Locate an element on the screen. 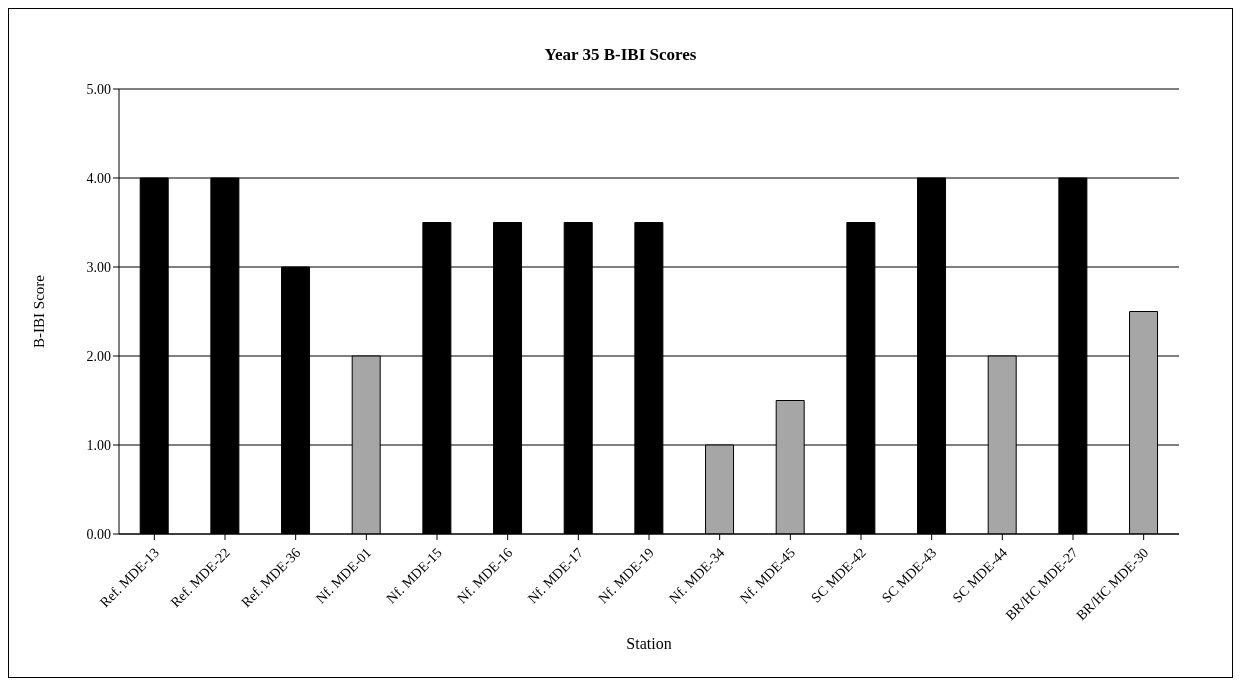 This screenshot has height=686, width=1241. y-axis-title: B-IBI Score is located at coordinates (39, 311).